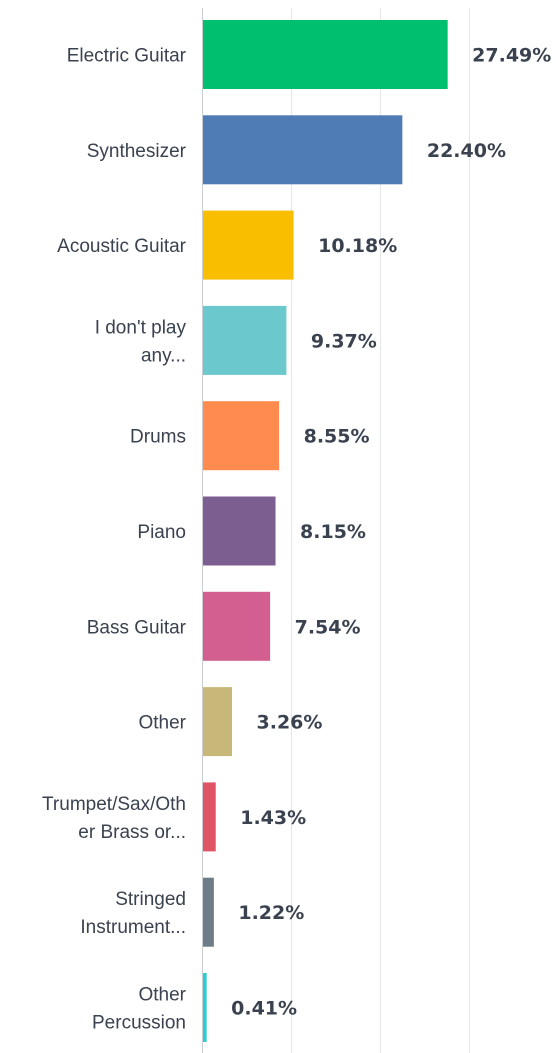 The width and height of the screenshot is (556, 1053). I want to click on category-label: Acoustic Guitar, so click(121, 246).